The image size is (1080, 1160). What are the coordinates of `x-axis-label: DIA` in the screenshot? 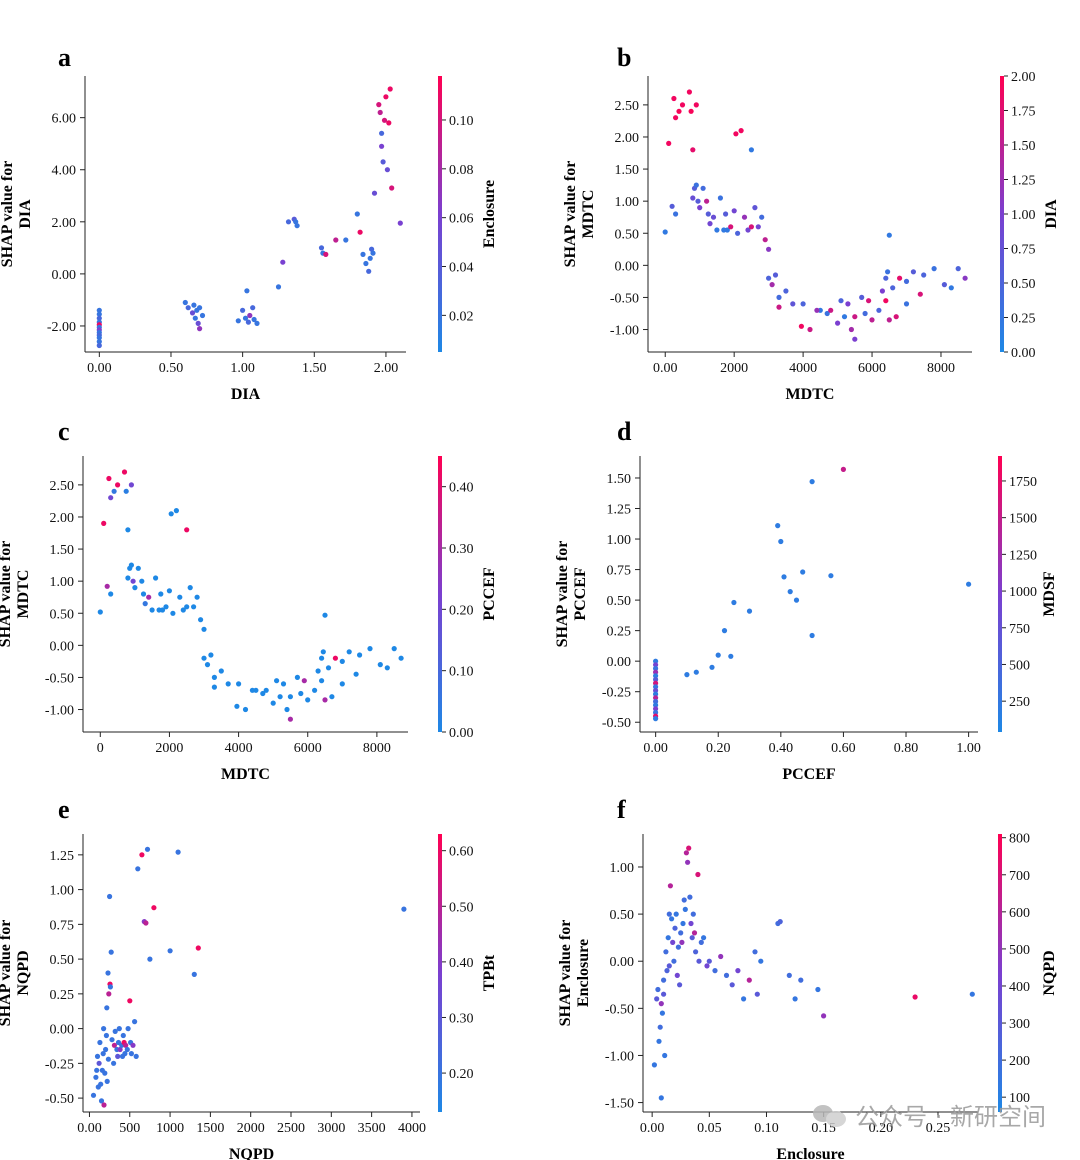 It's located at (246, 394).